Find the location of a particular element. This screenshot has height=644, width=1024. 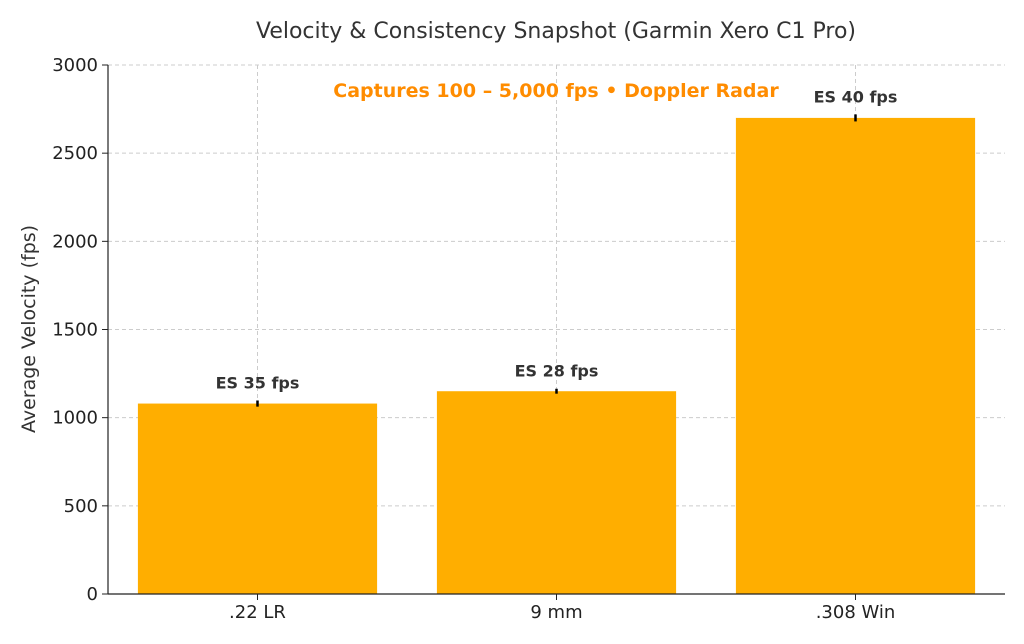

y-tick-label: 0 is located at coordinates (92, 594).